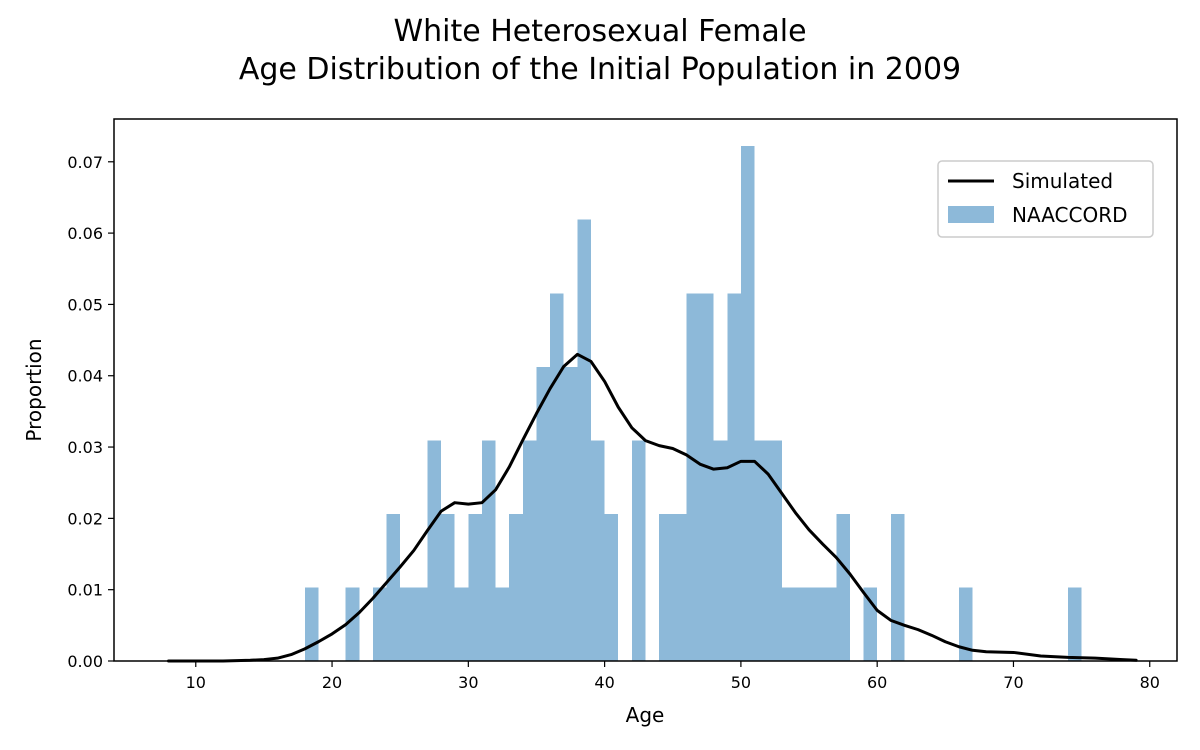  What do you see at coordinates (971, 214) in the screenshot?
I see `legend-bar-swatch` at bounding box center [971, 214].